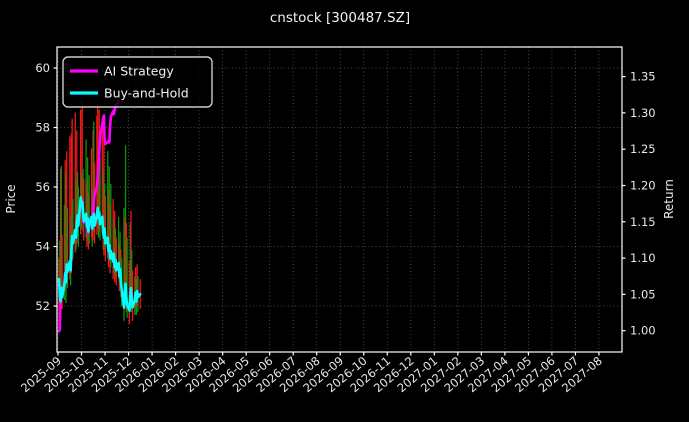  Describe the element at coordinates (42, 247) in the screenshot. I see `price-tick-label: 54` at that location.